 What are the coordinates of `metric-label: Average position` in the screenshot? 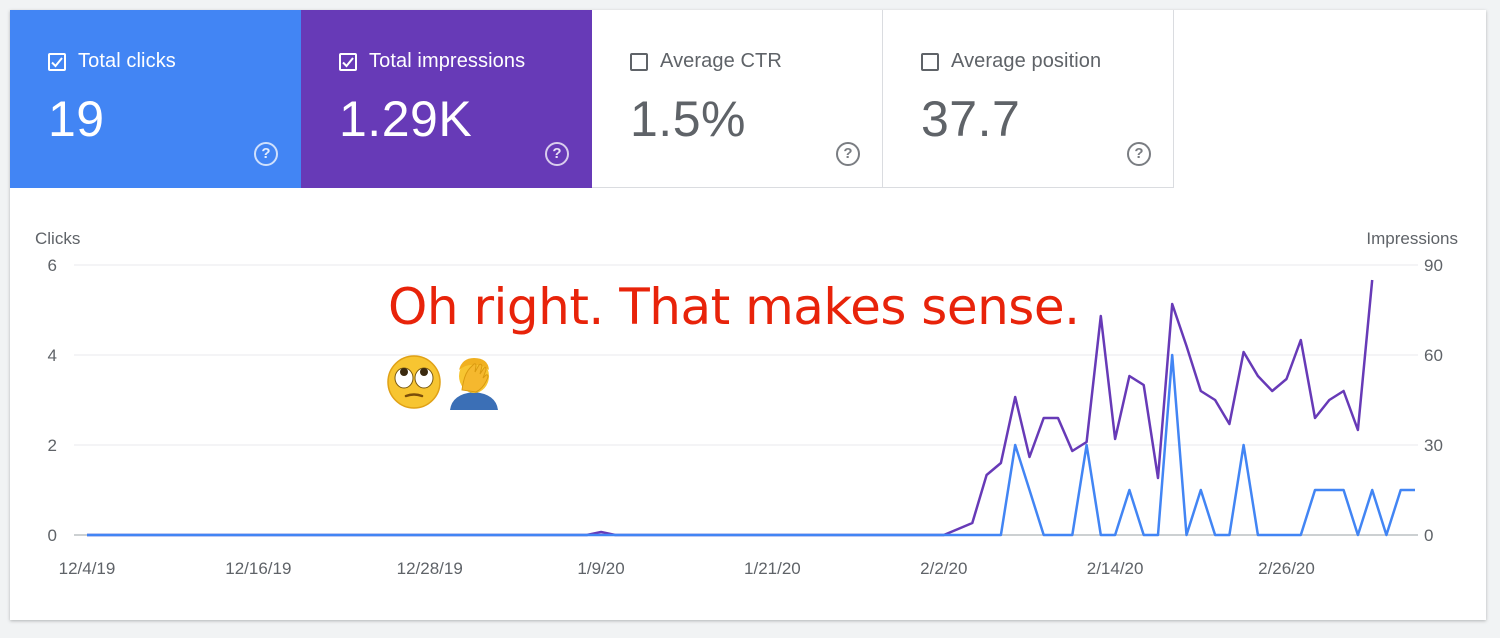 It's located at (1026, 61).